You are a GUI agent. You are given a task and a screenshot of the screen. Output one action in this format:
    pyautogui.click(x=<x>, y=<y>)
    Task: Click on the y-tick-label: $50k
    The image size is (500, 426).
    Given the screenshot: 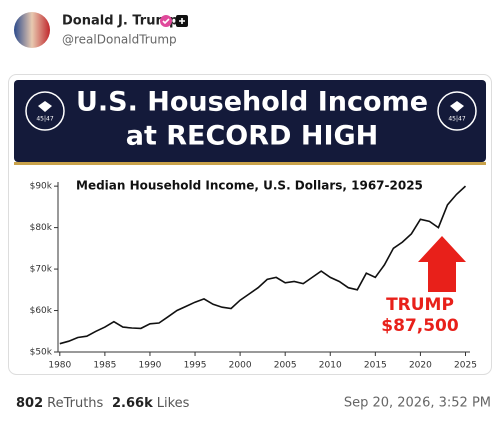 What is the action you would take?
    pyautogui.click(x=41, y=353)
    